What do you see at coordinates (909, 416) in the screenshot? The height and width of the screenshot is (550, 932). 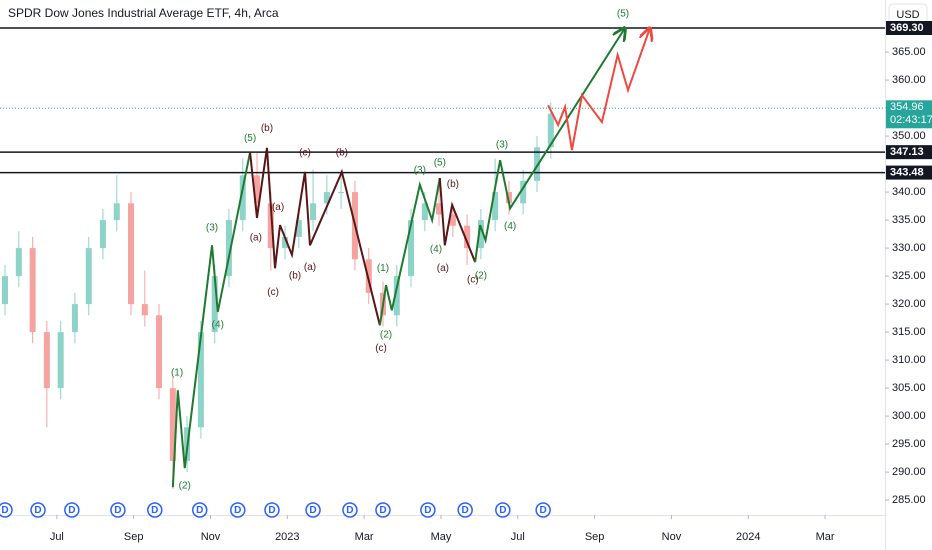 I see `y-tick-label: 300.00` at bounding box center [909, 416].